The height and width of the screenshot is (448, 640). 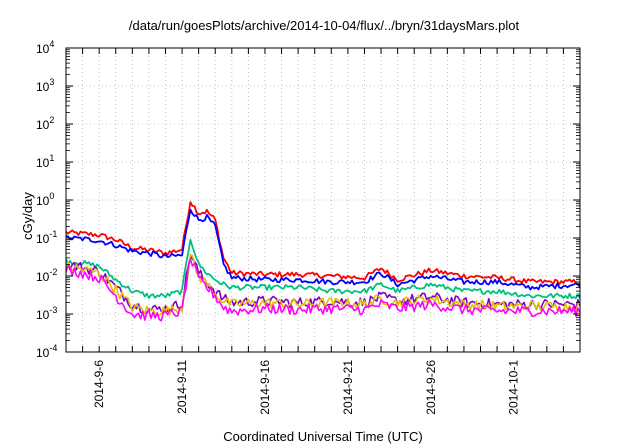 What do you see at coordinates (45, 123) in the screenshot?
I see `y-tick-label: 10²` at bounding box center [45, 123].